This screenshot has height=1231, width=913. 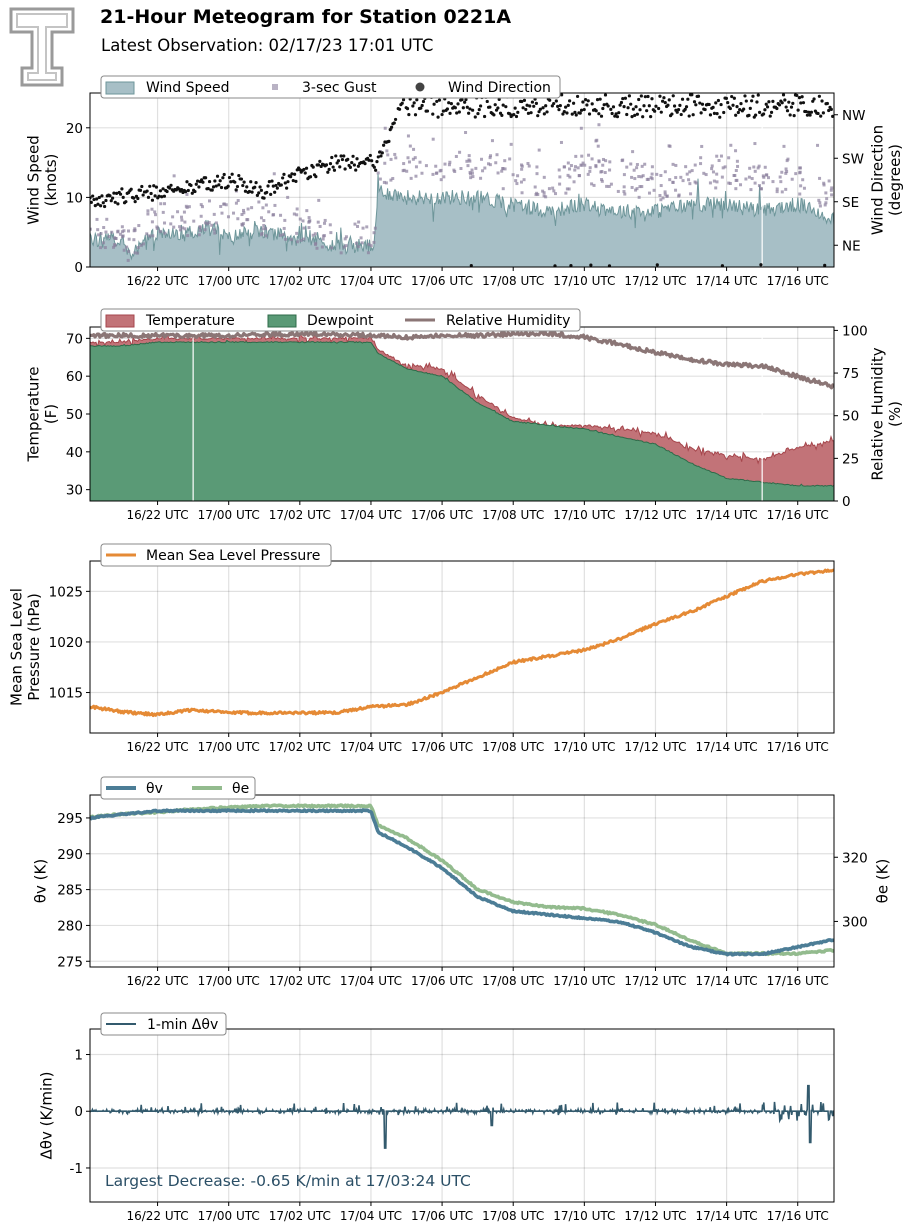 I want to click on y2-axis-label-line: (%), so click(x=895, y=414).